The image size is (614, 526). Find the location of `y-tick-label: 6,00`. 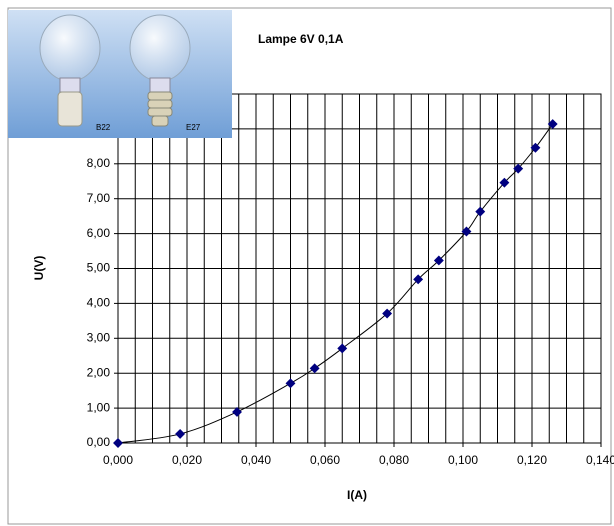

y-tick-label: 6,00 is located at coordinates (99, 233).